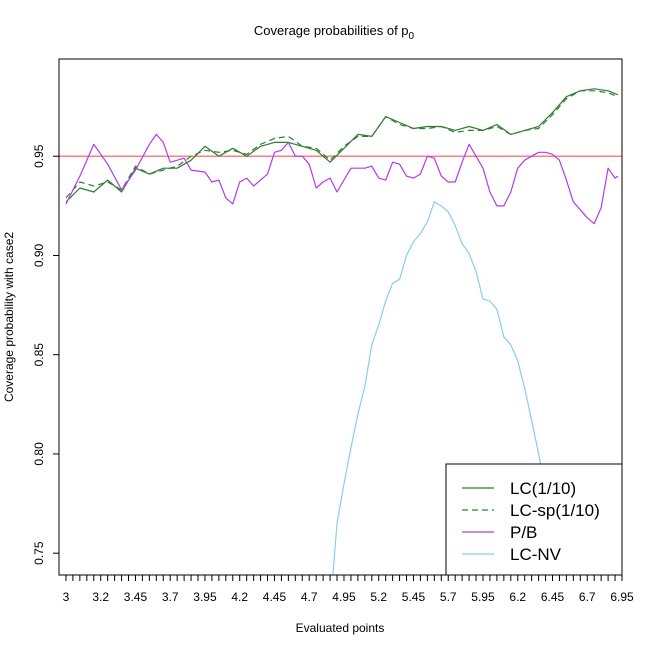 This screenshot has height=650, width=650. Describe the element at coordinates (448, 597) in the screenshot. I see `x-tick-label: 5.7` at that location.